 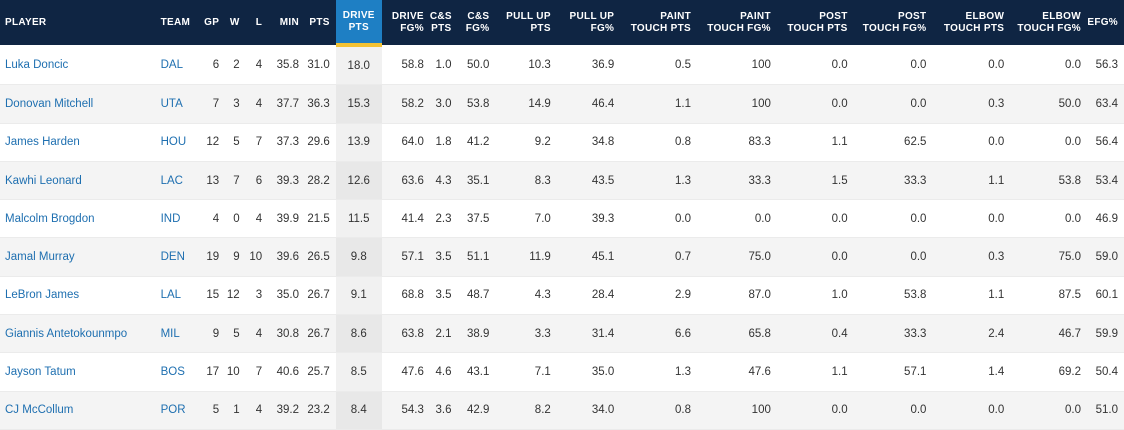 What do you see at coordinates (1048, 181) in the screenshot?
I see `cell-elbow-fg: 53.8` at bounding box center [1048, 181].